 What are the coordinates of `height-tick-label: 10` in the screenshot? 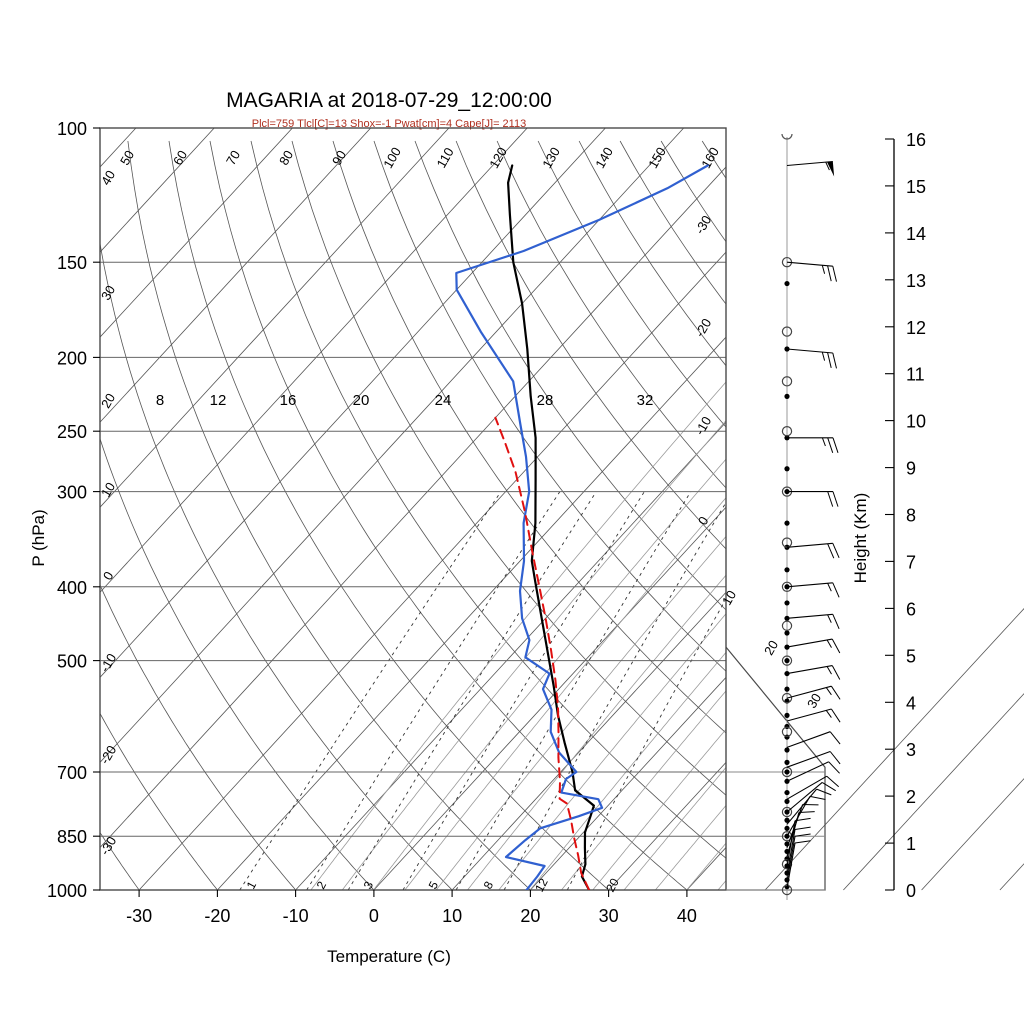 It's located at (916, 422).